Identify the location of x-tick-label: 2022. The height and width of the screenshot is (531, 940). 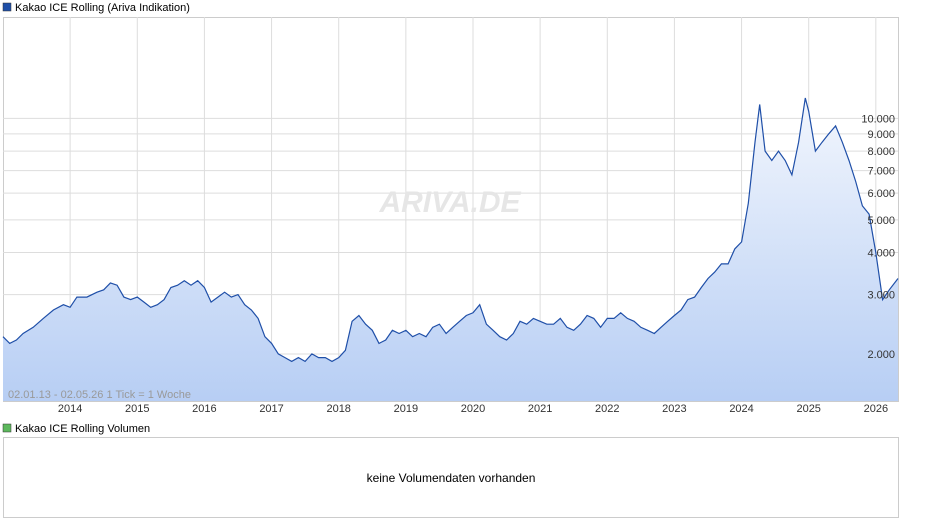
(607, 409).